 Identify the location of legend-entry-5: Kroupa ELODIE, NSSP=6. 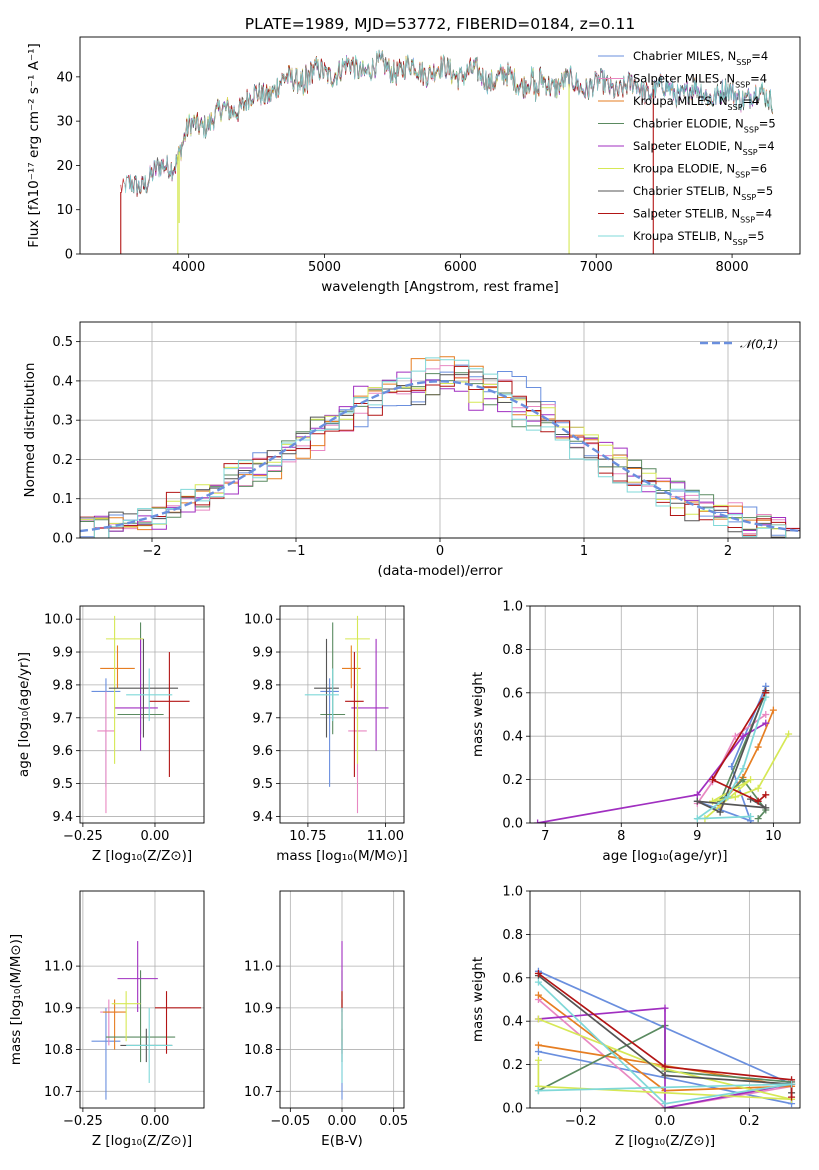
(700, 171).